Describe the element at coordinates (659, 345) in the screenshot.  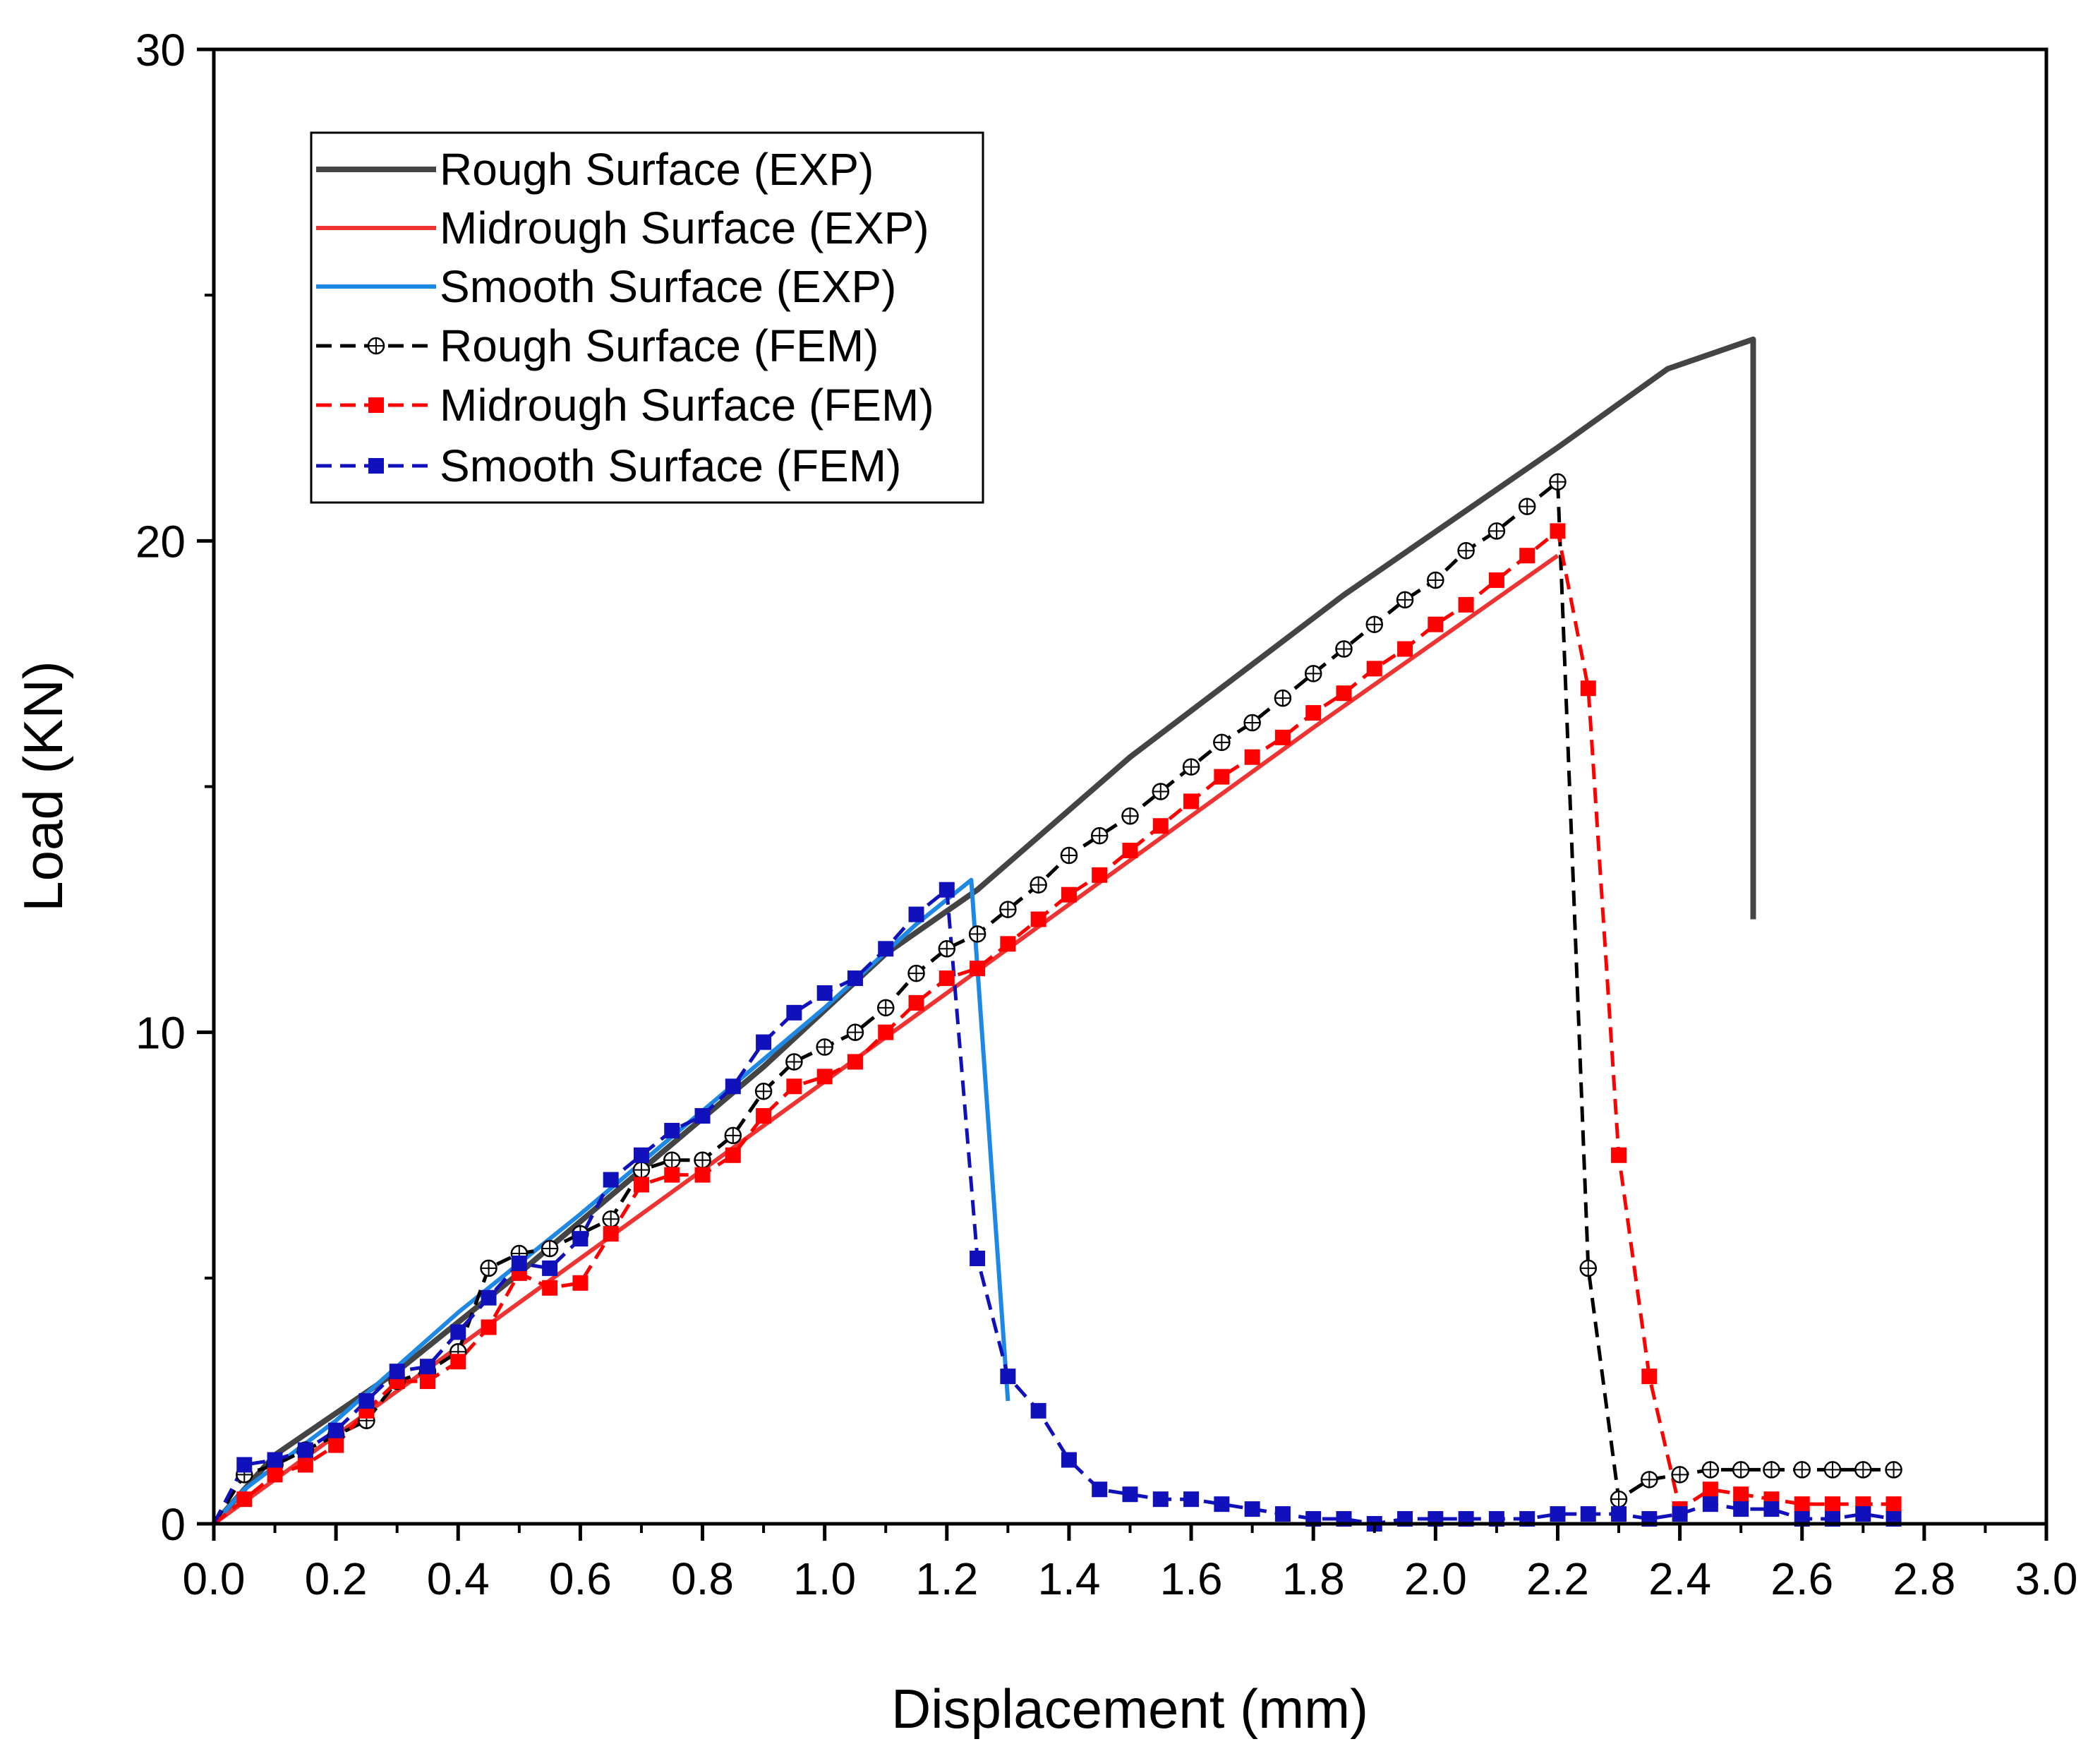
I see `legend-label: Rough Surface (FEM)` at that location.